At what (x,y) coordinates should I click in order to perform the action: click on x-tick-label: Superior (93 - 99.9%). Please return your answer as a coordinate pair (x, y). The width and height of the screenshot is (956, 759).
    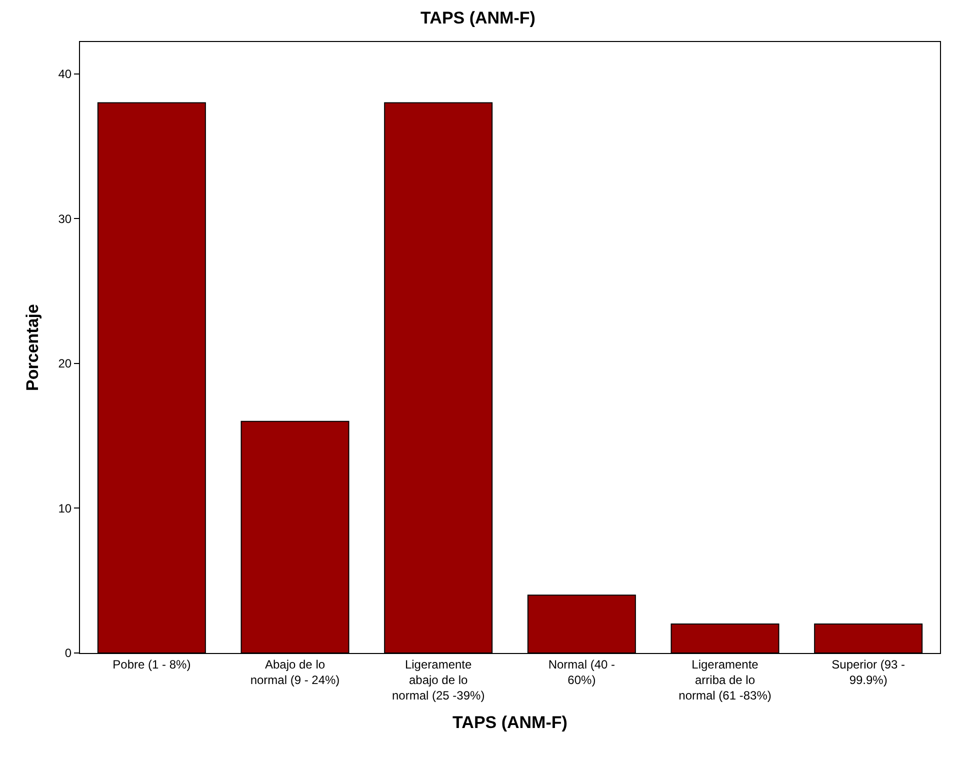
    Looking at the image, I should click on (869, 672).